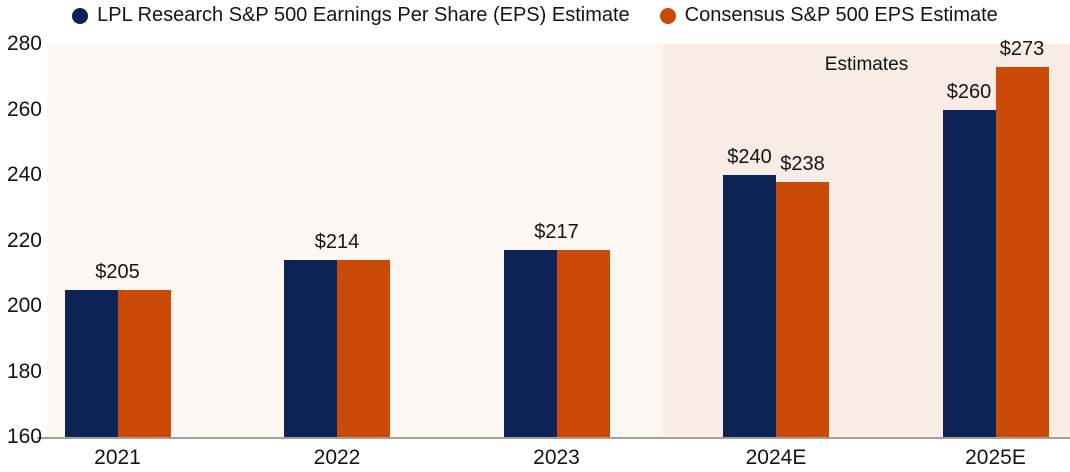 The image size is (1070, 472). Describe the element at coordinates (24, 436) in the screenshot. I see `y-tick-label: 160` at that location.